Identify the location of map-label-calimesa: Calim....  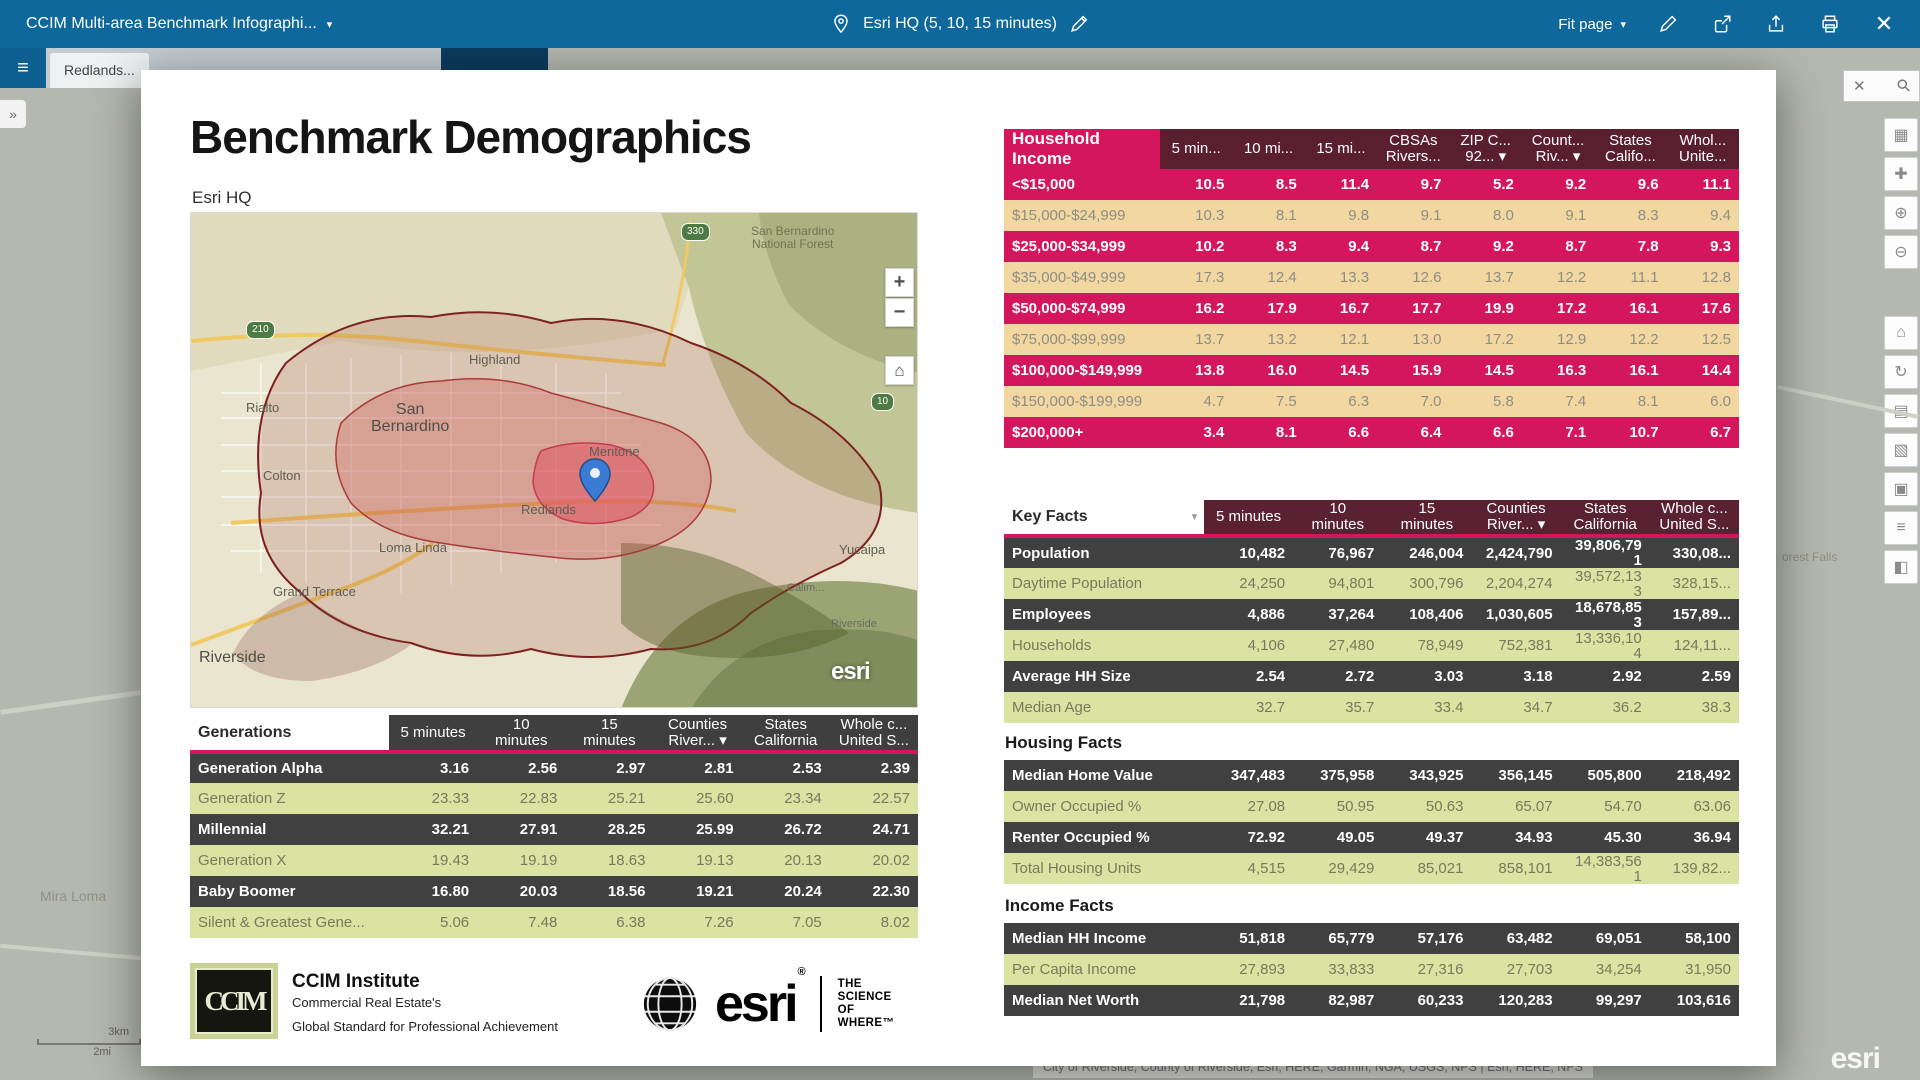
(806, 588).